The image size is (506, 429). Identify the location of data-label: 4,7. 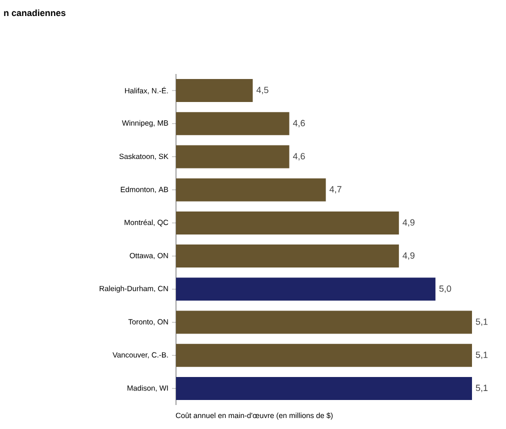
(336, 190).